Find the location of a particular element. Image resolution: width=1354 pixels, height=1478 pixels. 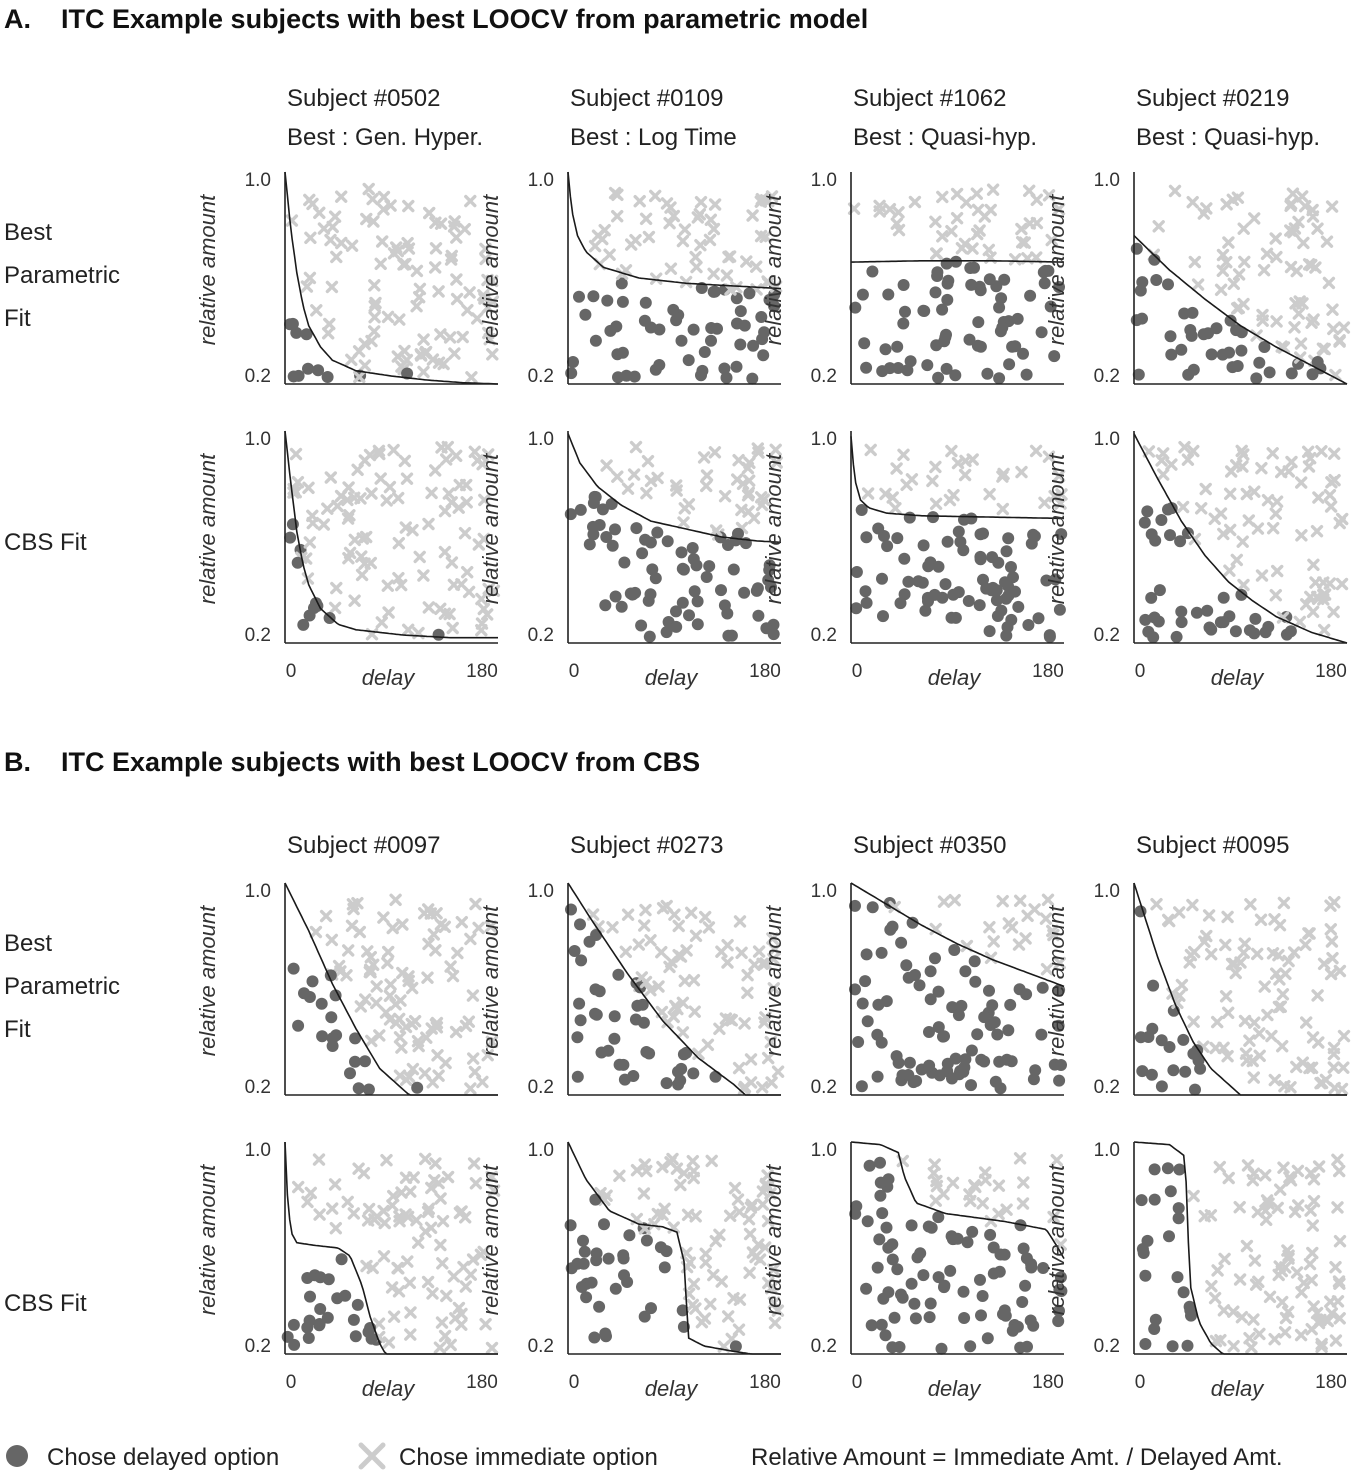

panel: 1.0 0.2 relative amount 0 180 delay is located at coordinates (914, 559).